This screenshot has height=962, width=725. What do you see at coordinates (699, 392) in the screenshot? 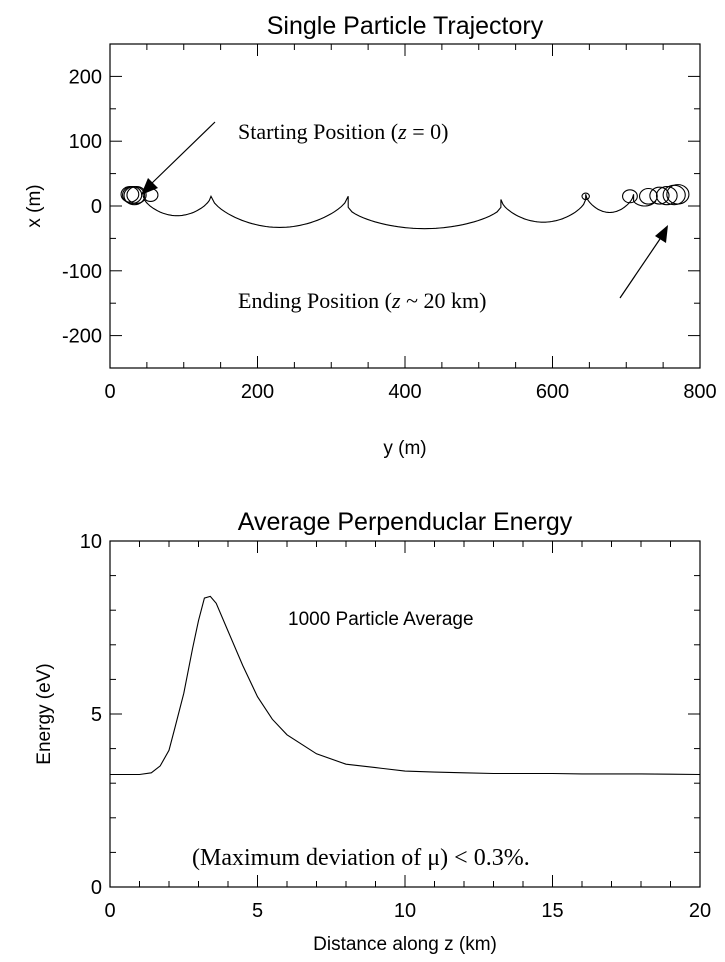
I see `x-tick-label: 800` at bounding box center [699, 392].